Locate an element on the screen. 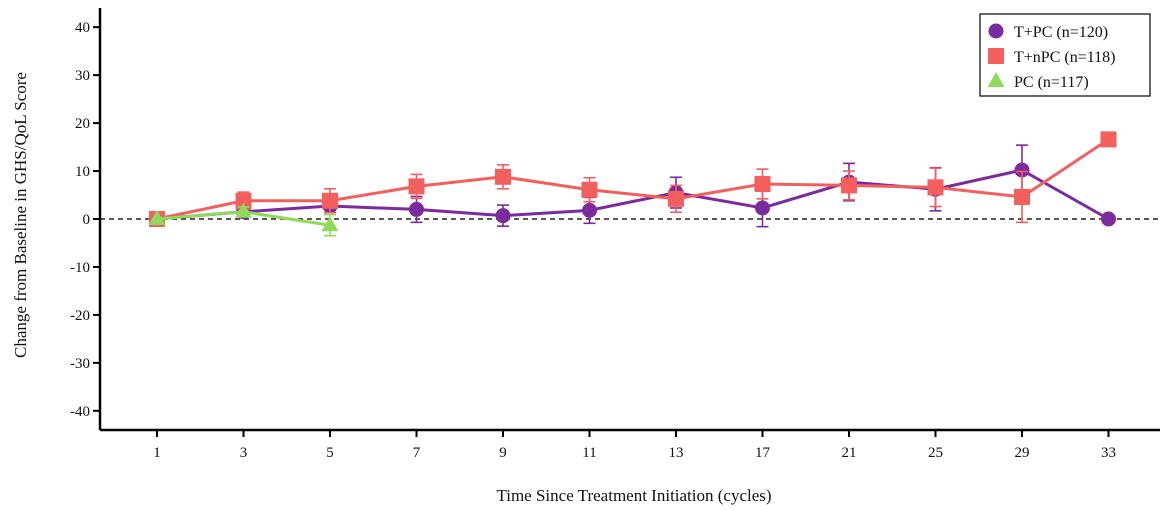  x-tick-label: 29 is located at coordinates (1022, 453).